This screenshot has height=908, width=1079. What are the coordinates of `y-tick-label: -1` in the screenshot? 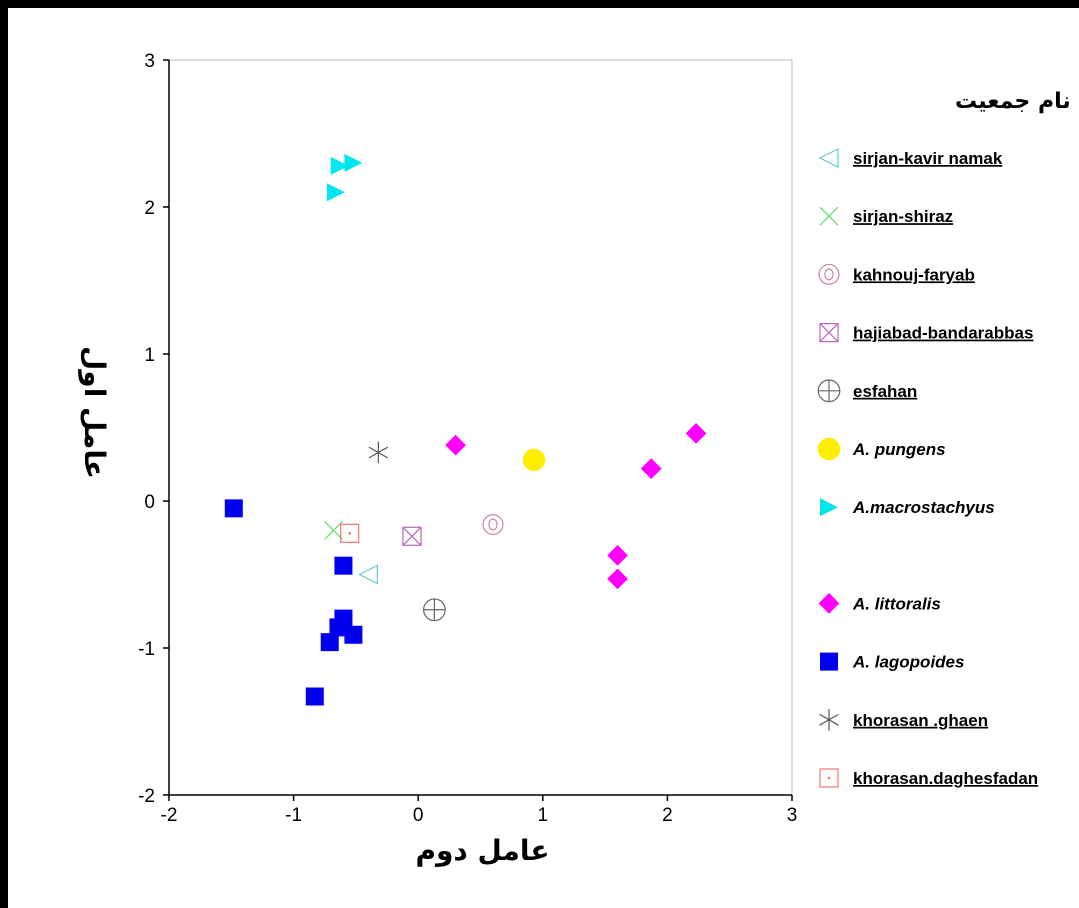 It's located at (146, 649).